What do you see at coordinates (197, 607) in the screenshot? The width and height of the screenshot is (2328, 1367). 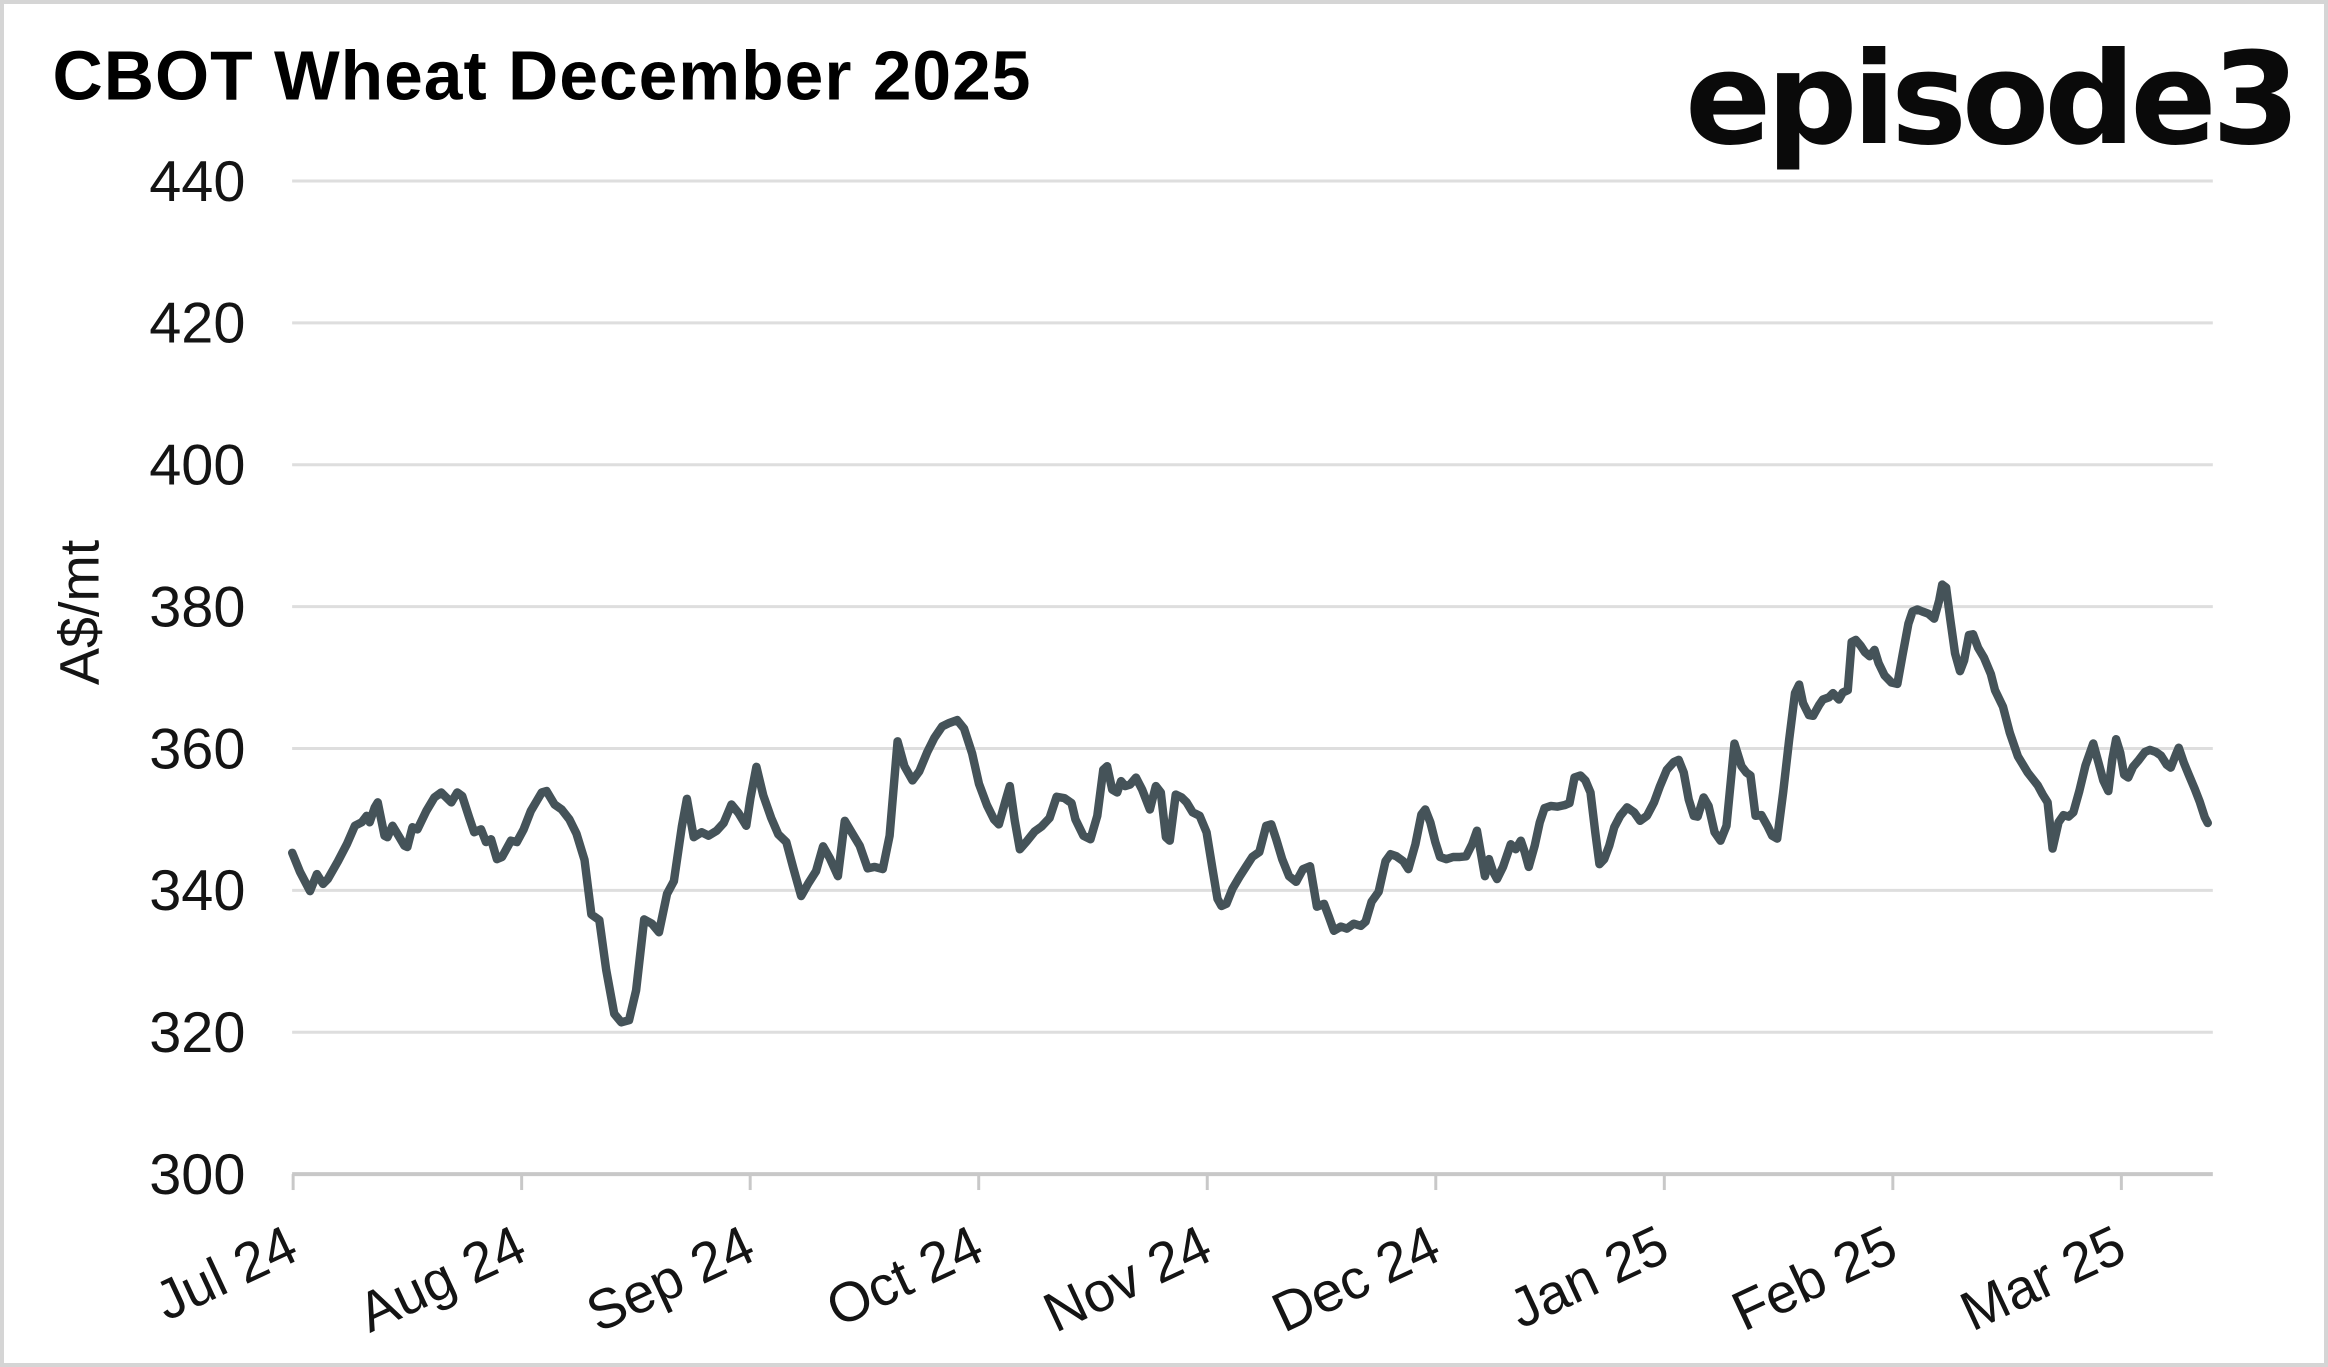 I see `y-axis-tick-label: 380` at bounding box center [197, 607].